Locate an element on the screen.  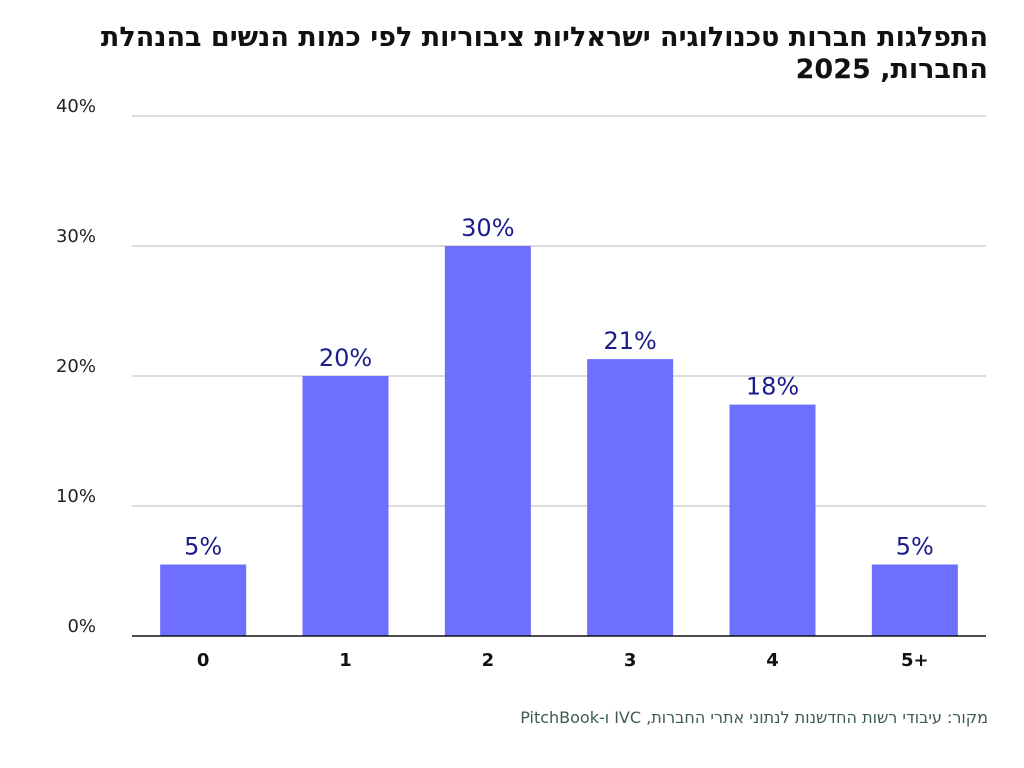
y-tick-label: 0% is located at coordinates (81, 626).